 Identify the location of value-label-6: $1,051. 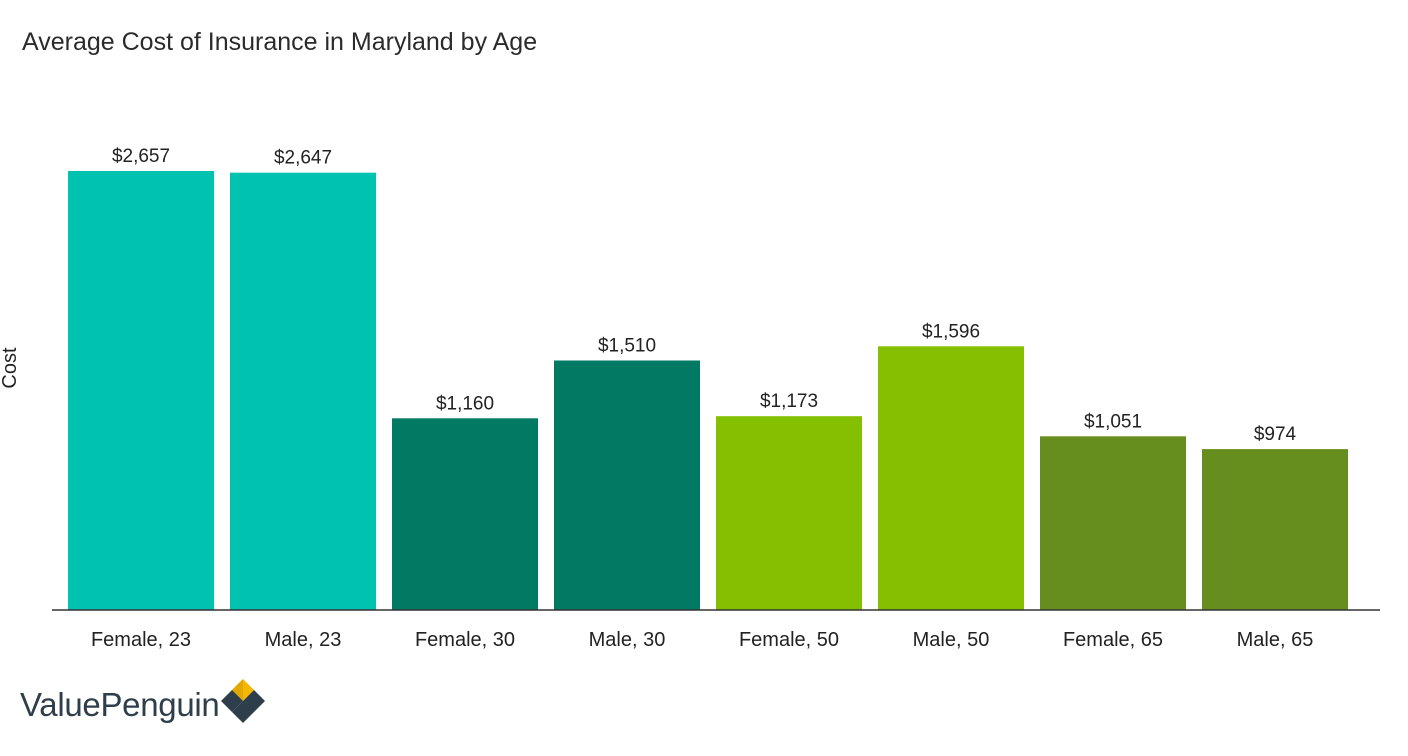
(1113, 421).